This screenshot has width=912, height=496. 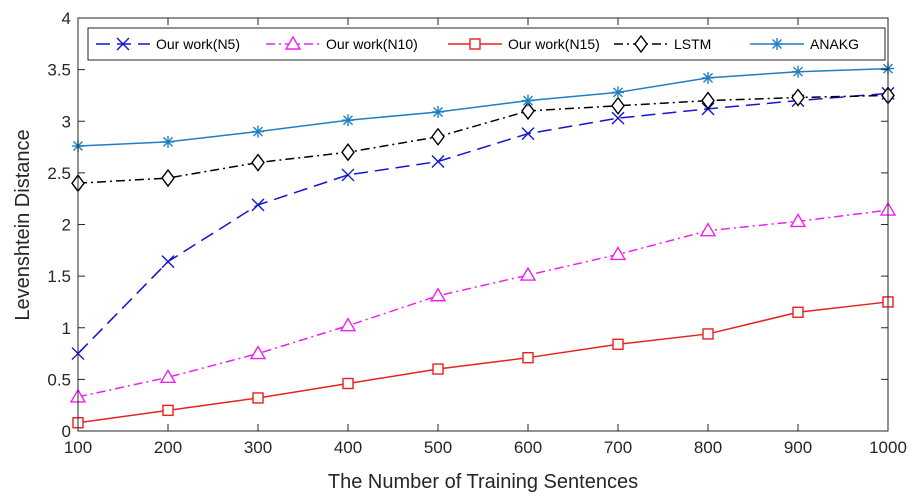 I want to click on y-tick-label: 3, so click(x=66, y=121).